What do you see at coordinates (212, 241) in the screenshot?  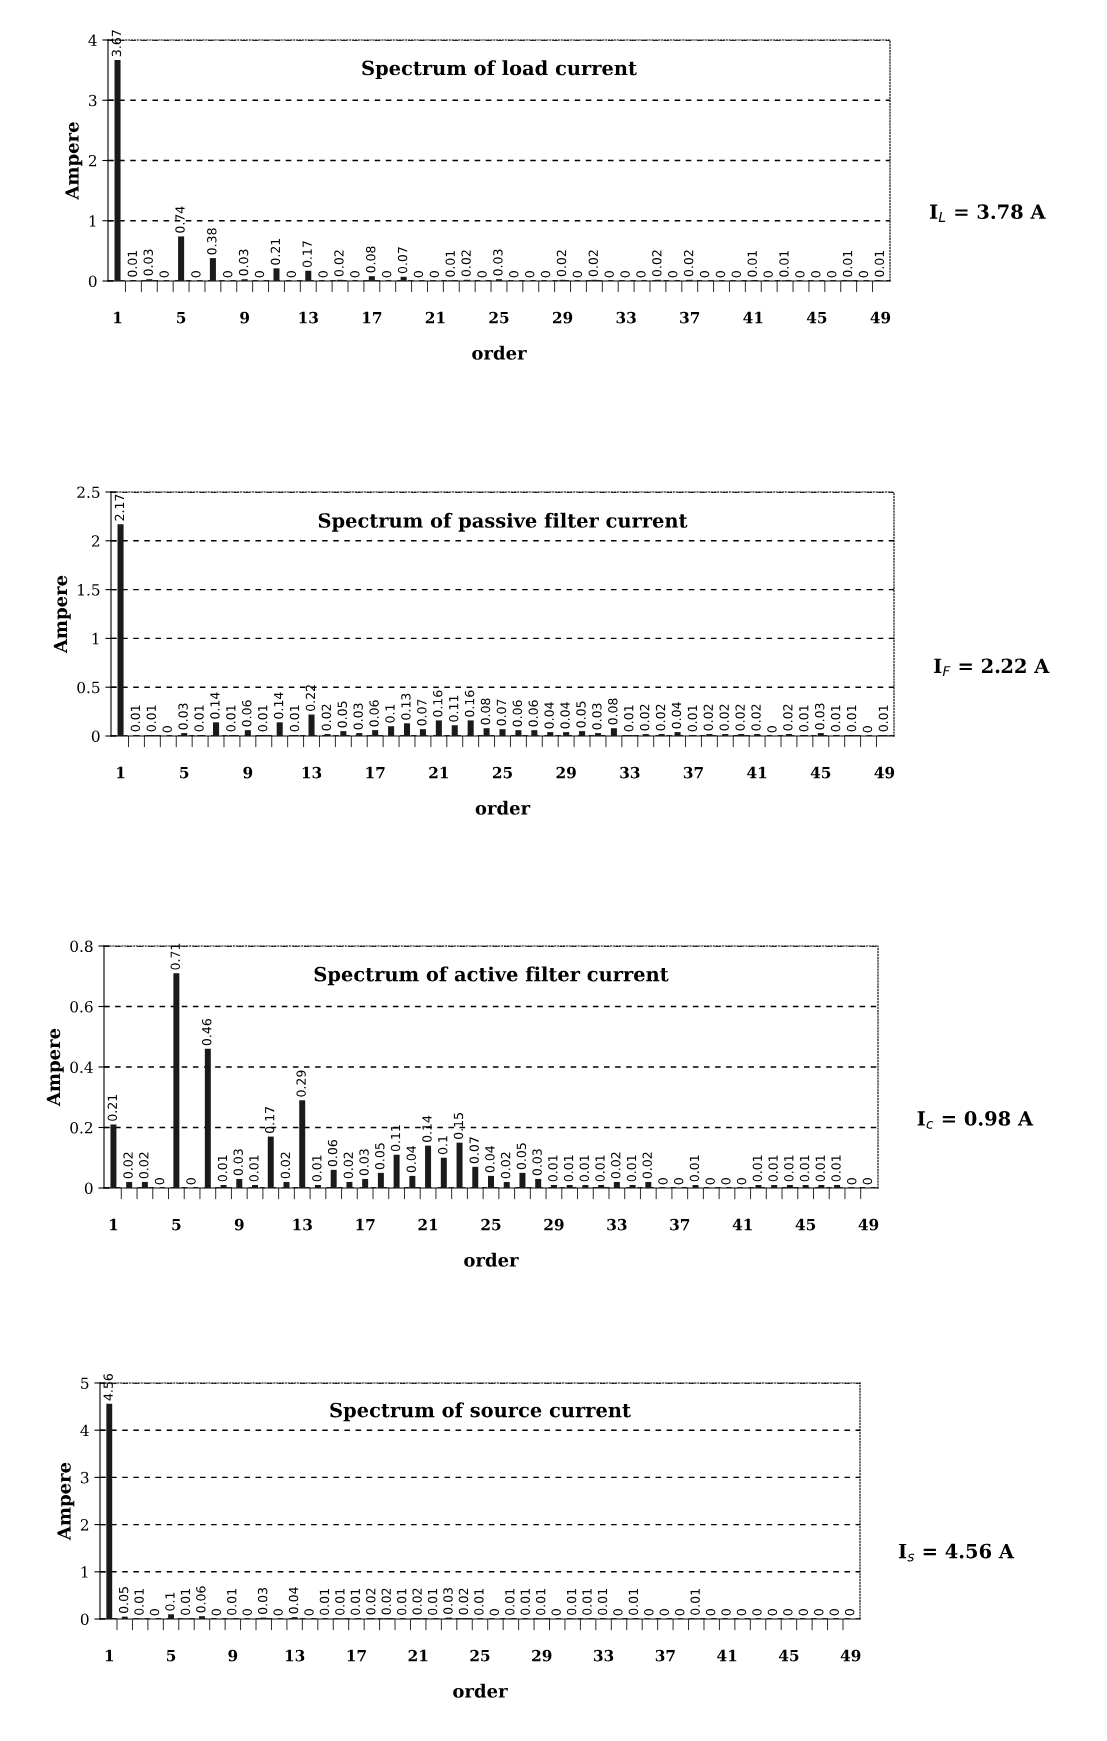 I see `data-label: 0.38` at bounding box center [212, 241].